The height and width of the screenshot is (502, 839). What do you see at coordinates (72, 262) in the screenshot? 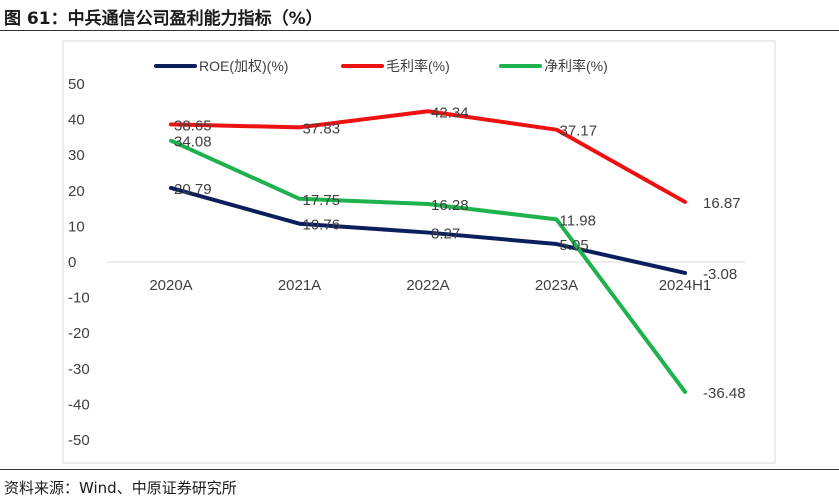
I see `y-tick-label: 0` at bounding box center [72, 262].